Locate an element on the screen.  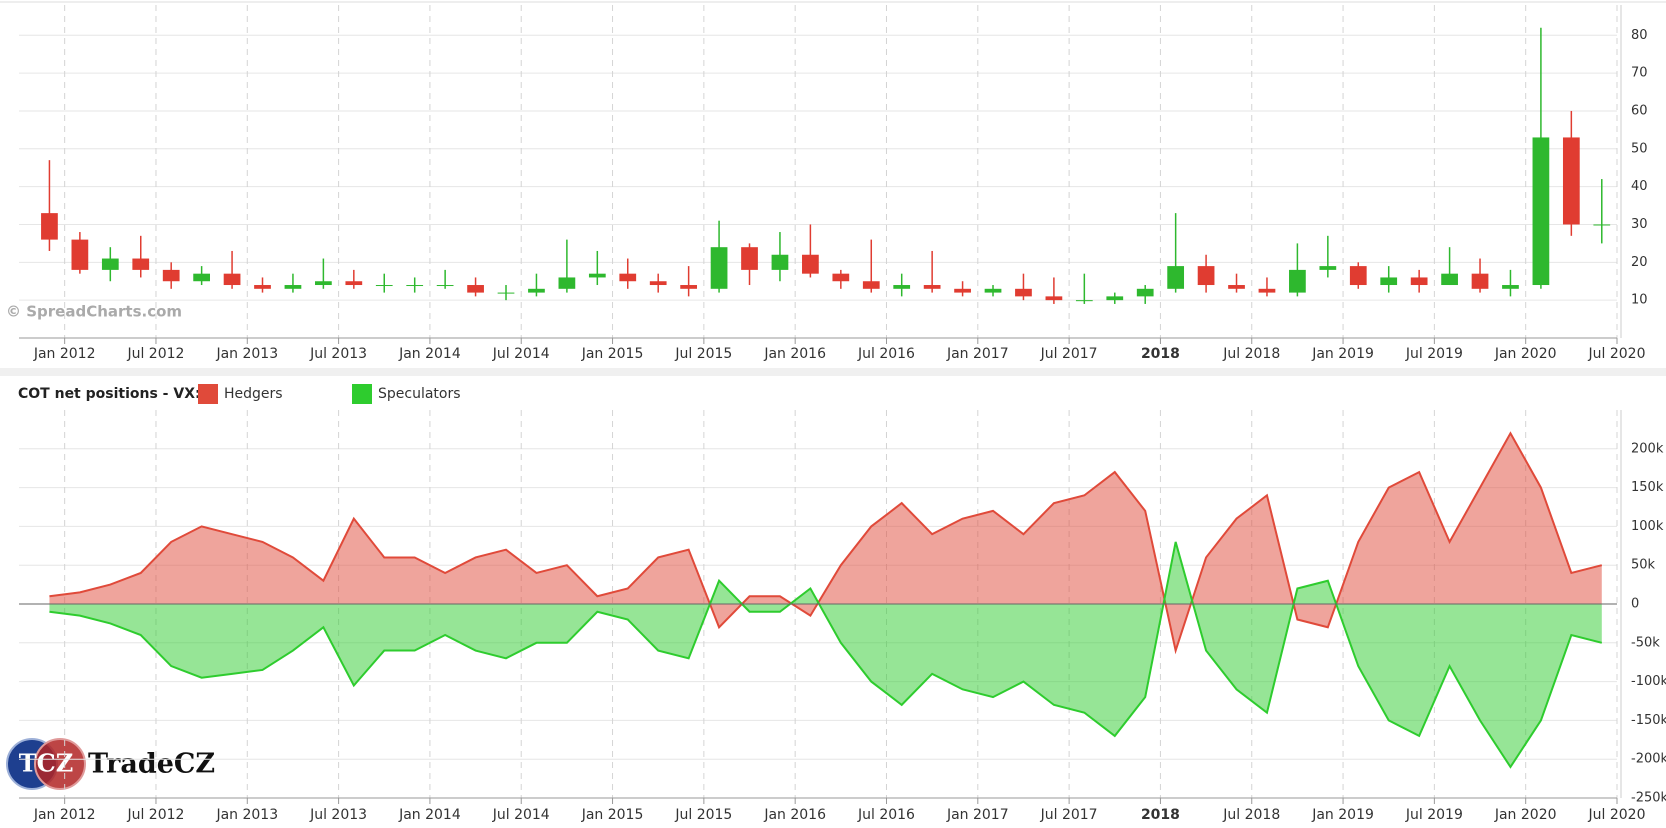
y-tick-label: 40 is located at coordinates (1639, 186).